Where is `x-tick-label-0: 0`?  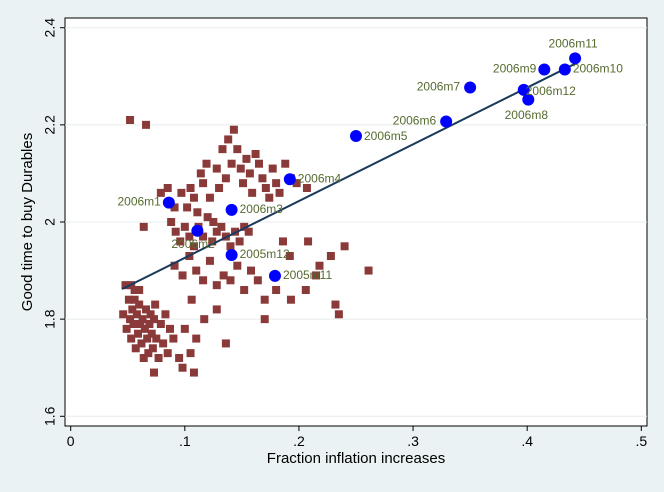 x-tick-label-0: 0 is located at coordinates (71, 441).